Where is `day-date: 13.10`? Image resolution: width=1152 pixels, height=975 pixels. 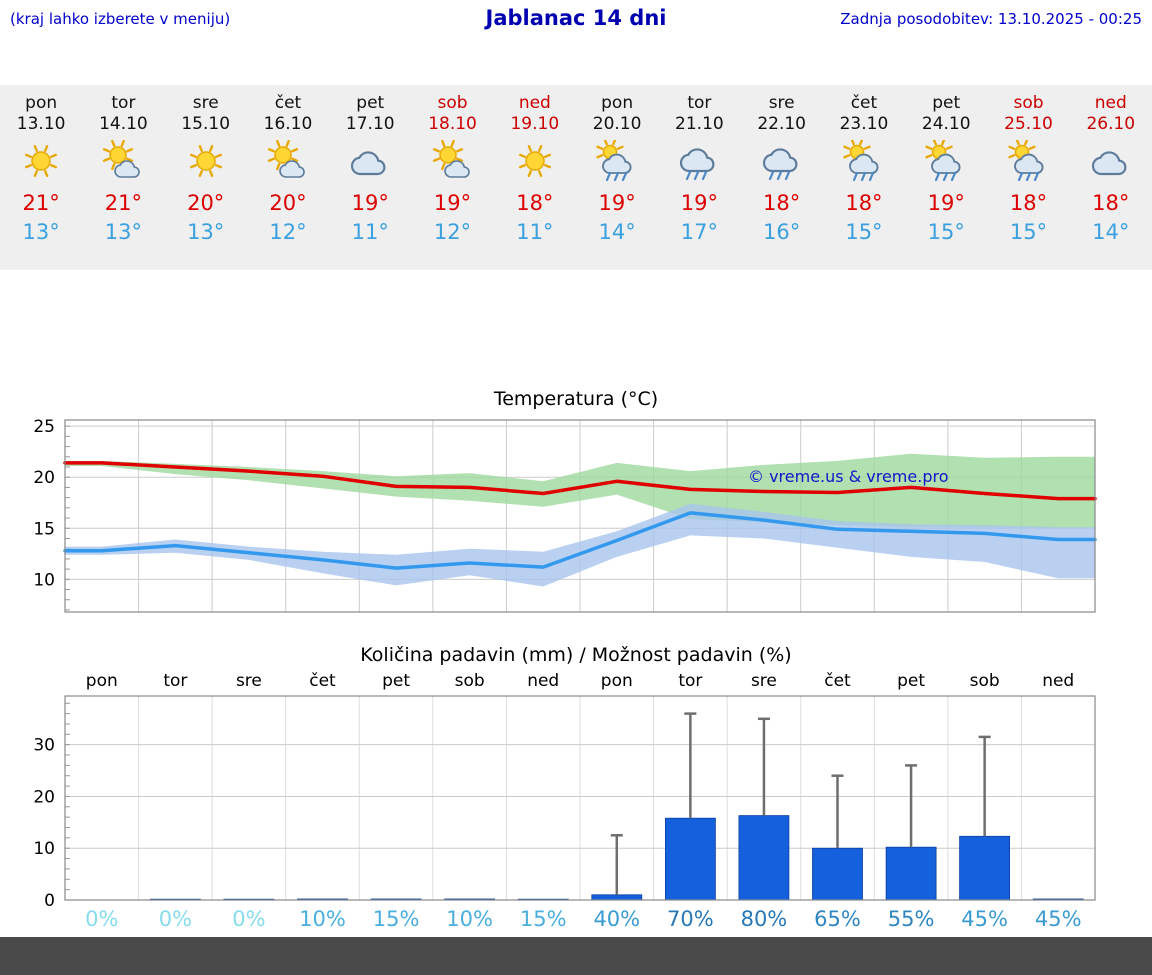 day-date: 13.10 is located at coordinates (41, 124).